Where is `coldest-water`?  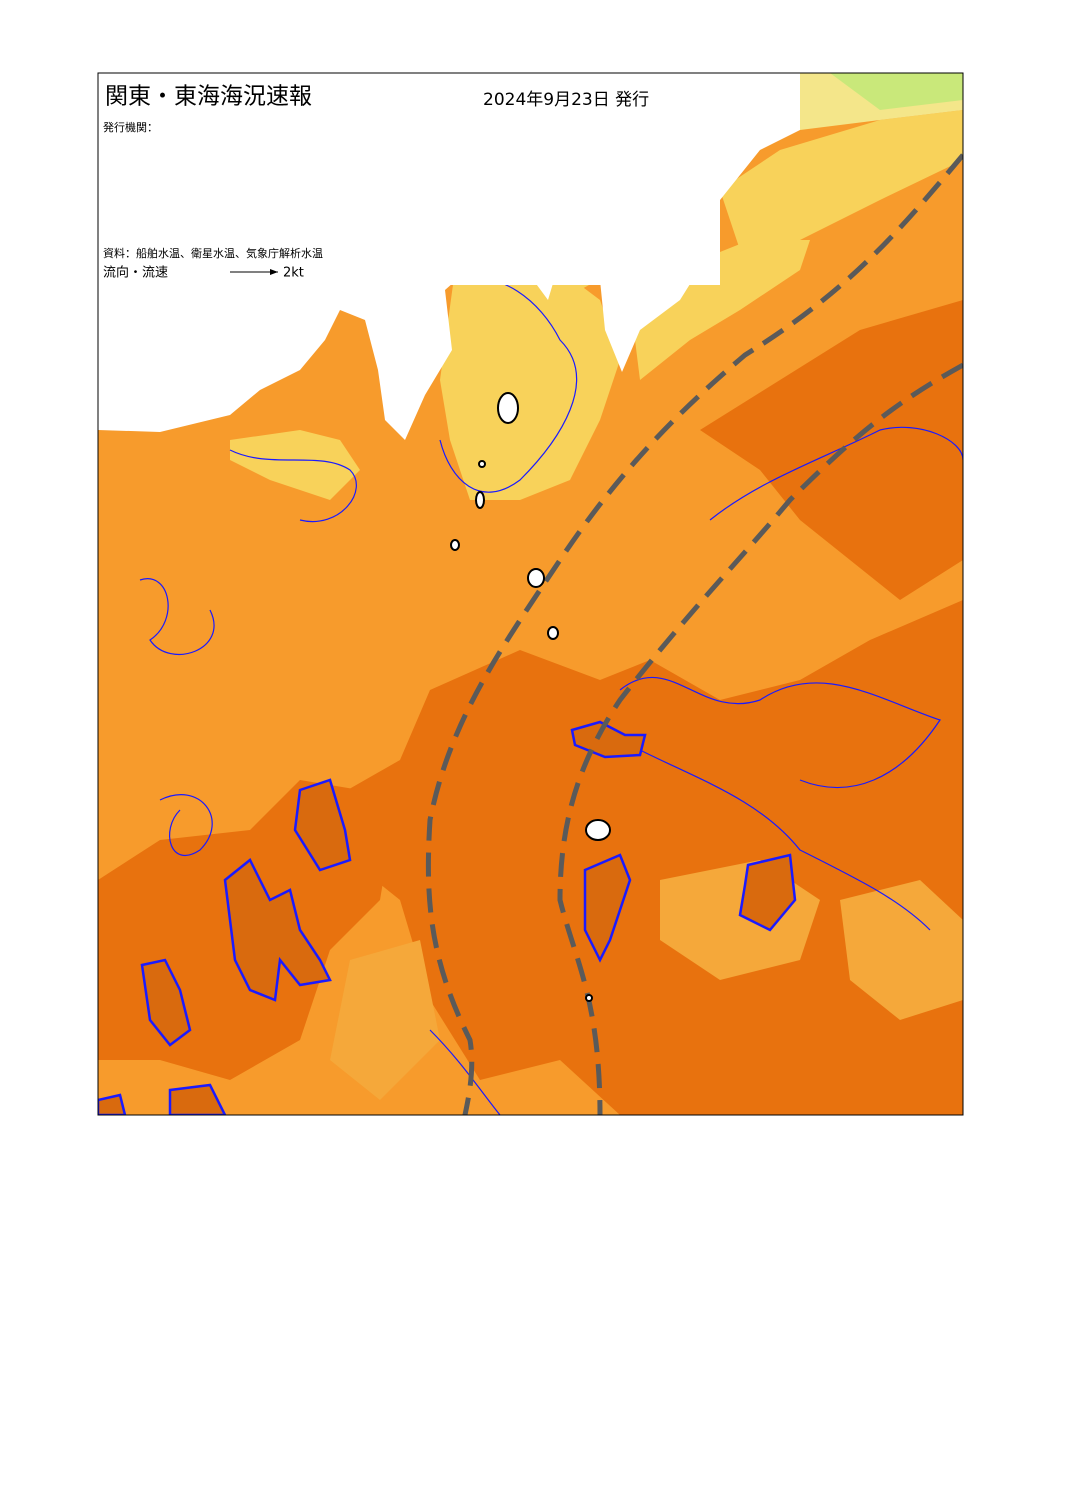 coldest-water is located at coordinates (896, 91).